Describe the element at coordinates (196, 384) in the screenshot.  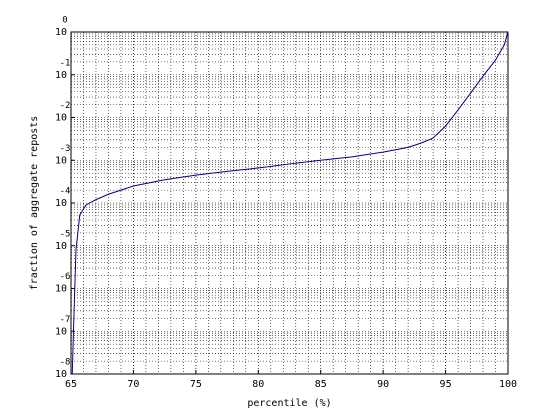
I see `x-tick-label: 75` at that location.